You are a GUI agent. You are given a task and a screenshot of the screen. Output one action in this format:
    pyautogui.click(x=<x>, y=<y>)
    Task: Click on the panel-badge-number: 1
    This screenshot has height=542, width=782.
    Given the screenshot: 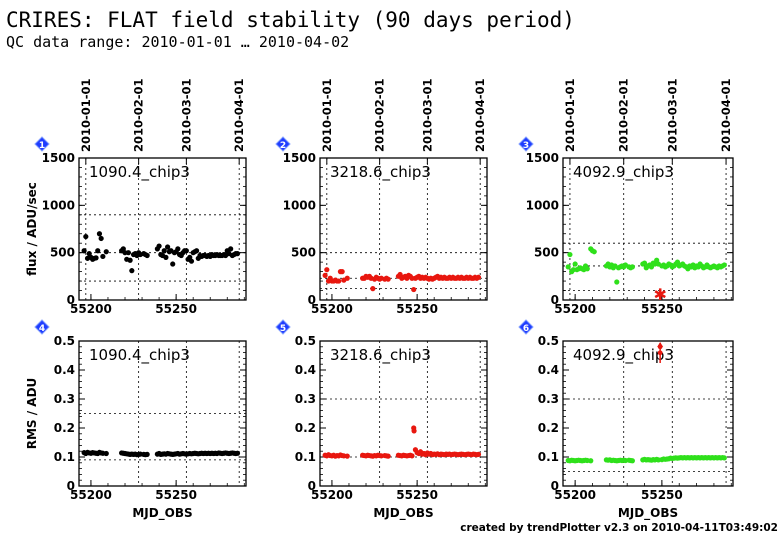 What is the action you would take?
    pyautogui.click(x=42, y=146)
    